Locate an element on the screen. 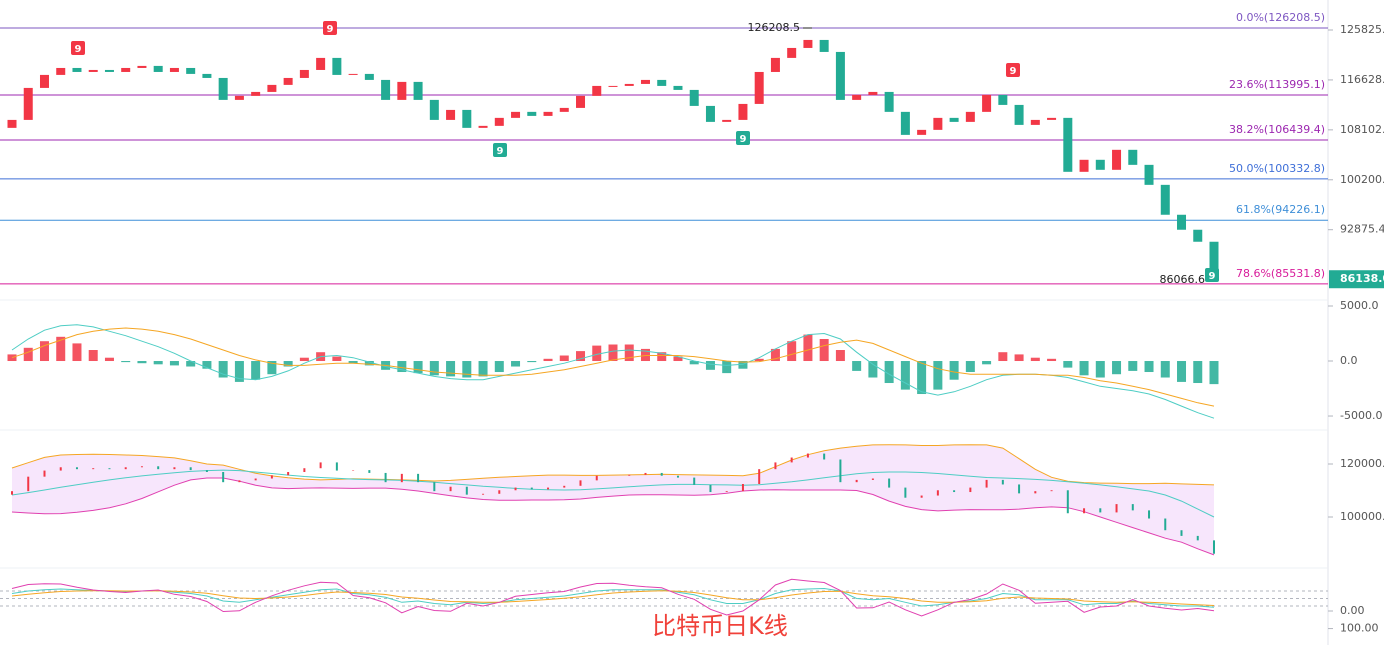 The height and width of the screenshot is (645, 1384). fib-label: 50.0%(100332.8) is located at coordinates (1277, 168).